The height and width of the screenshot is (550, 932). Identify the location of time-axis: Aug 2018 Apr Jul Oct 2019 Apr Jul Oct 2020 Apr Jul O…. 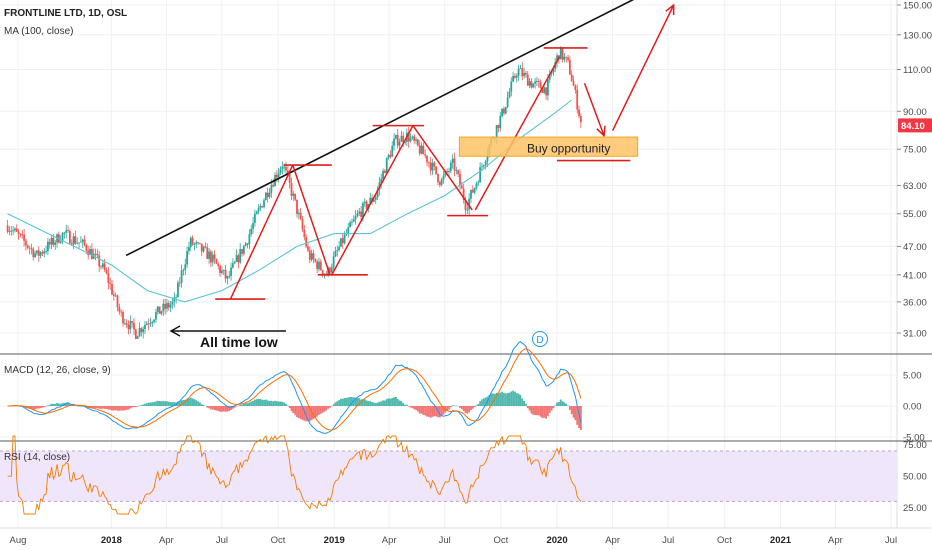
(466, 536).